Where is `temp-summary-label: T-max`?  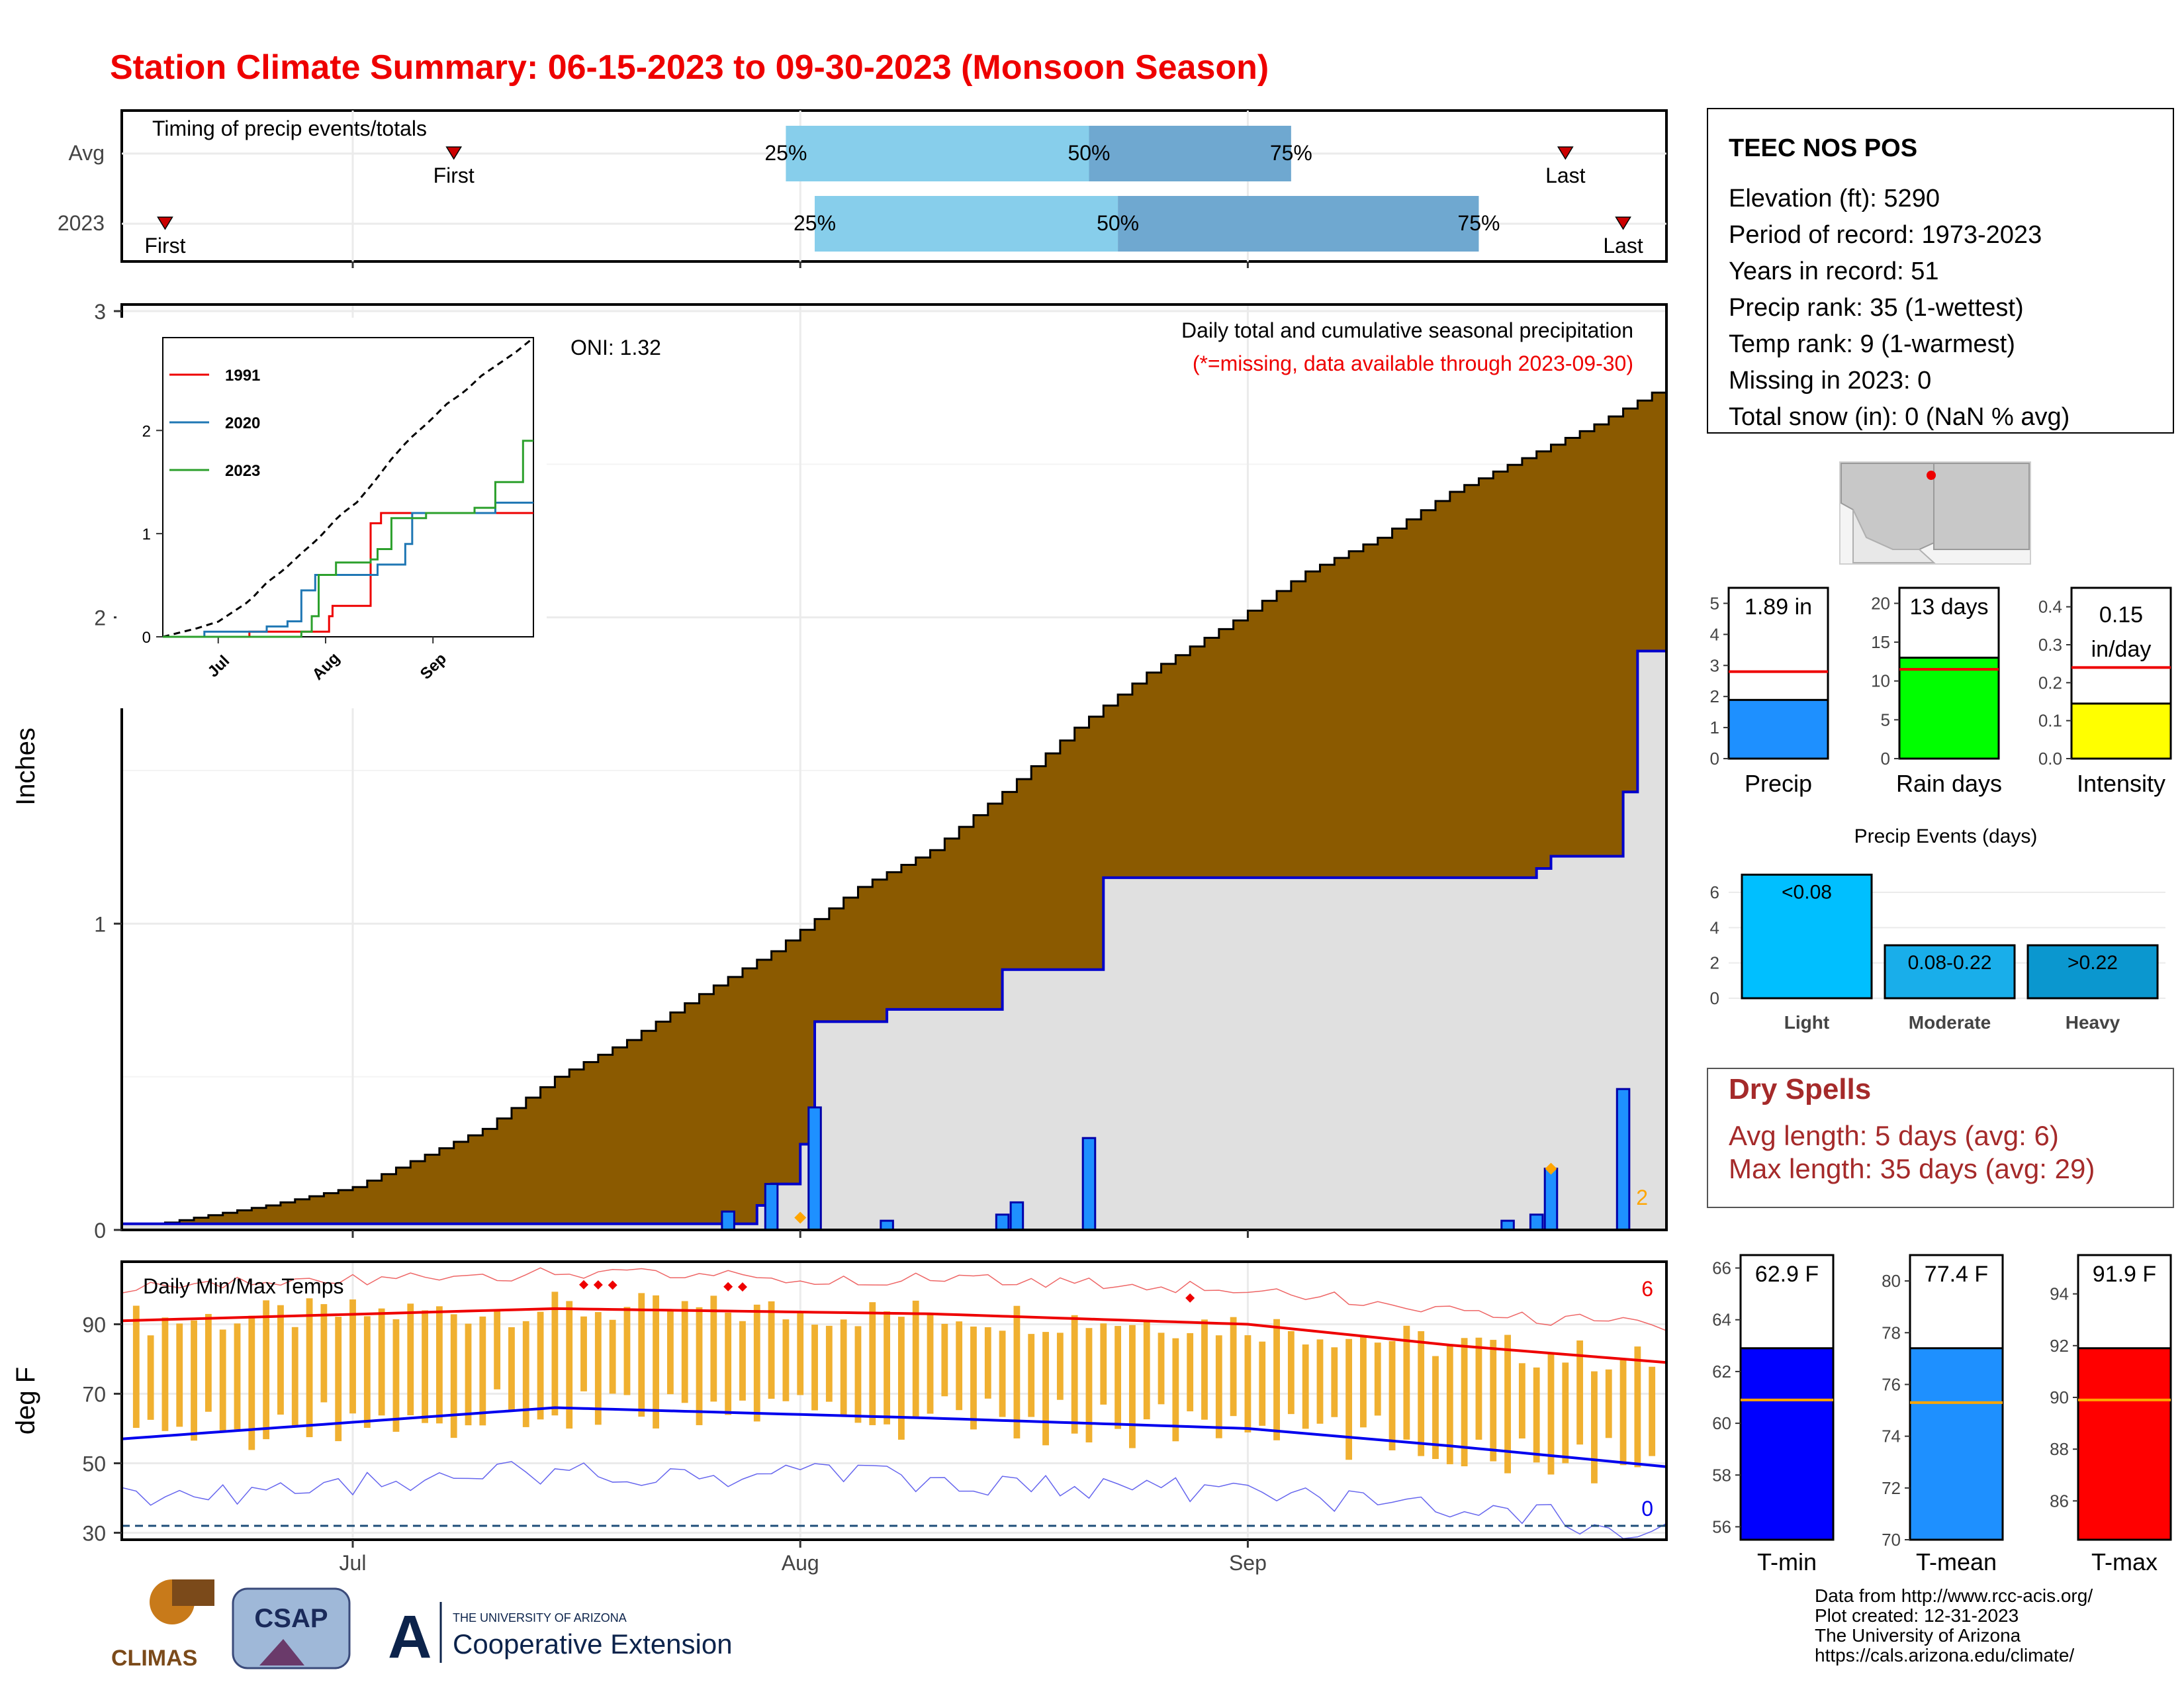
temp-summary-label: T-max is located at coordinates (2124, 1561).